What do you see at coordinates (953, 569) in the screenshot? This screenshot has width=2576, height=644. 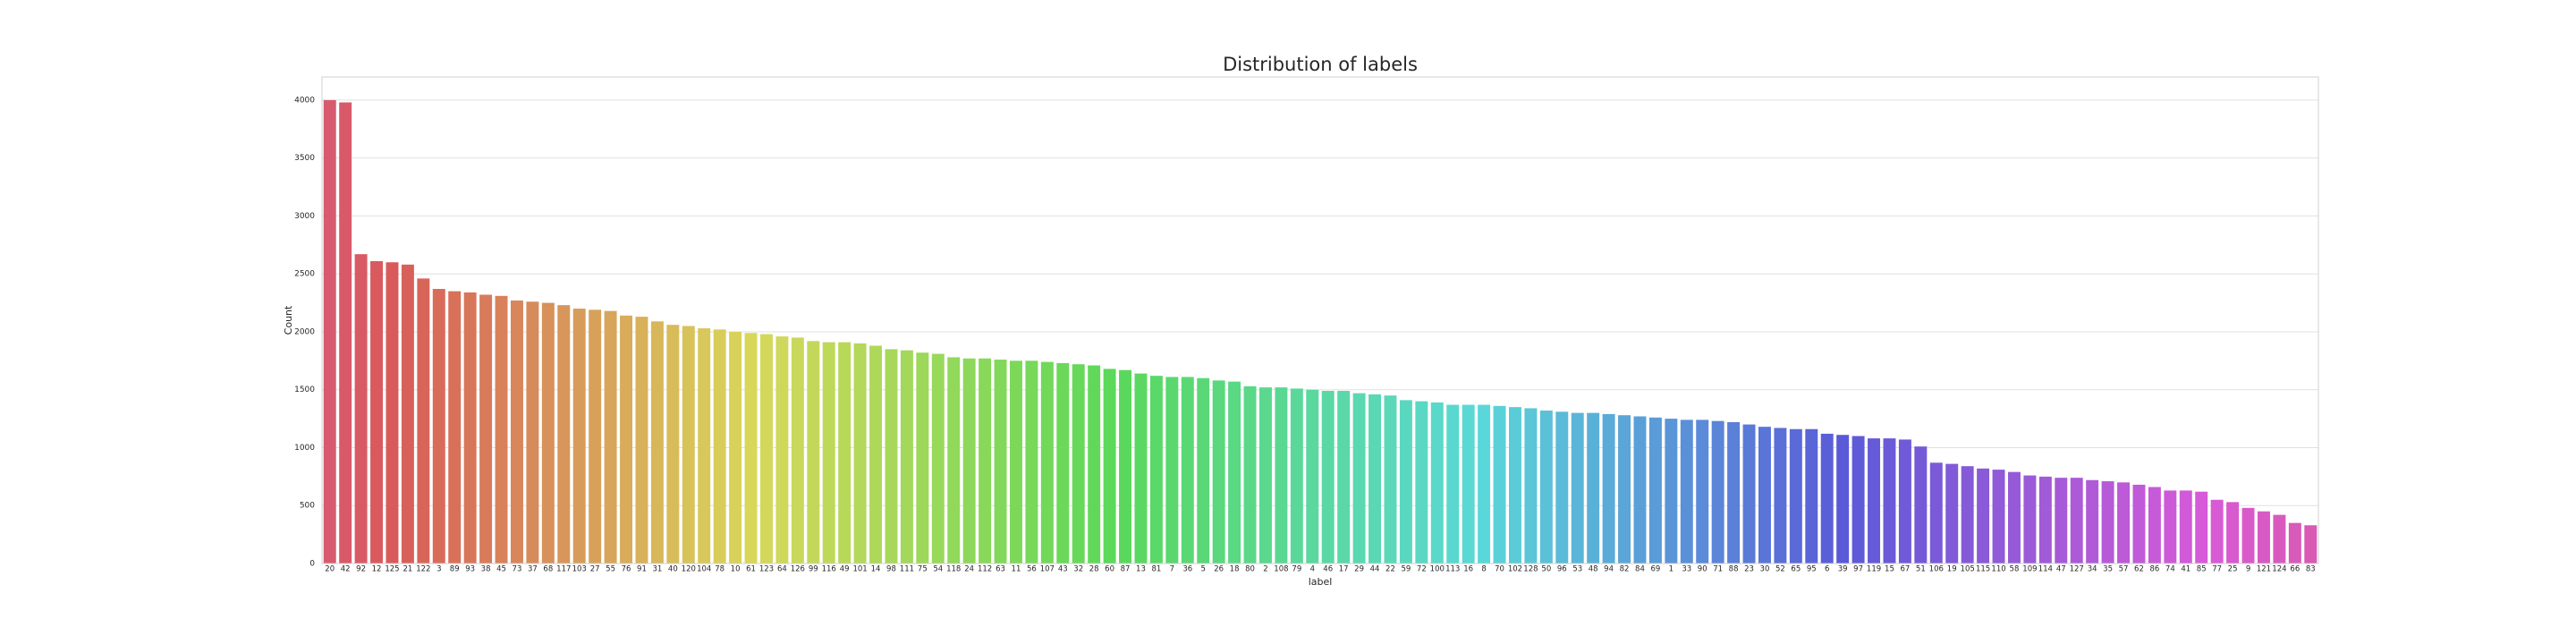 I see `x-tick-label: 118` at bounding box center [953, 569].